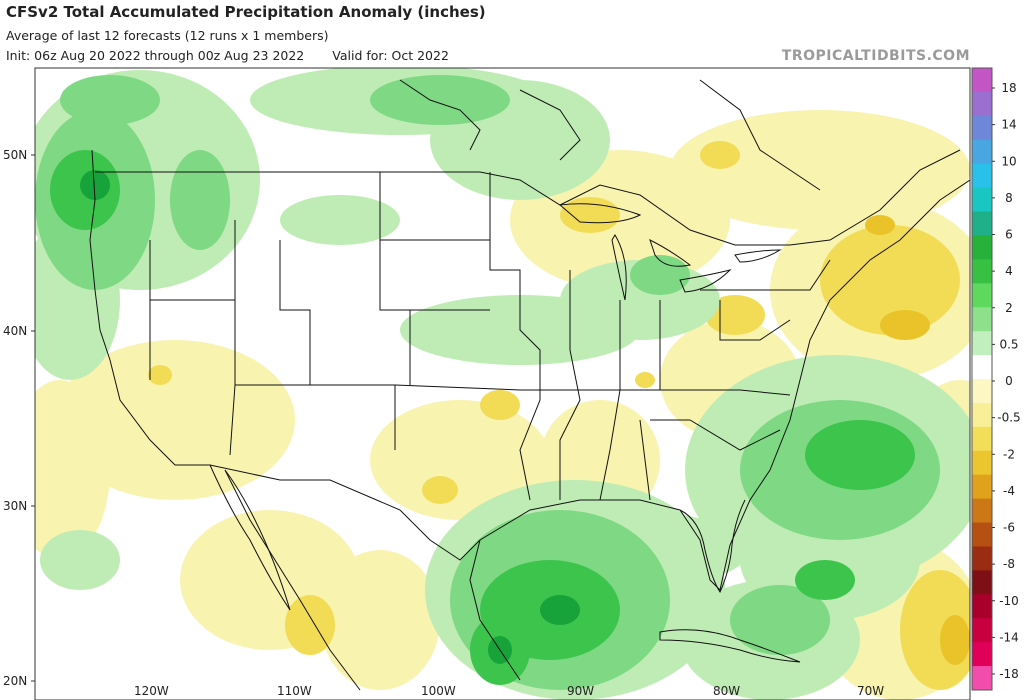 The width and height of the screenshot is (1024, 700). I want to click on legend-tick-label: 0, so click(1009, 381).